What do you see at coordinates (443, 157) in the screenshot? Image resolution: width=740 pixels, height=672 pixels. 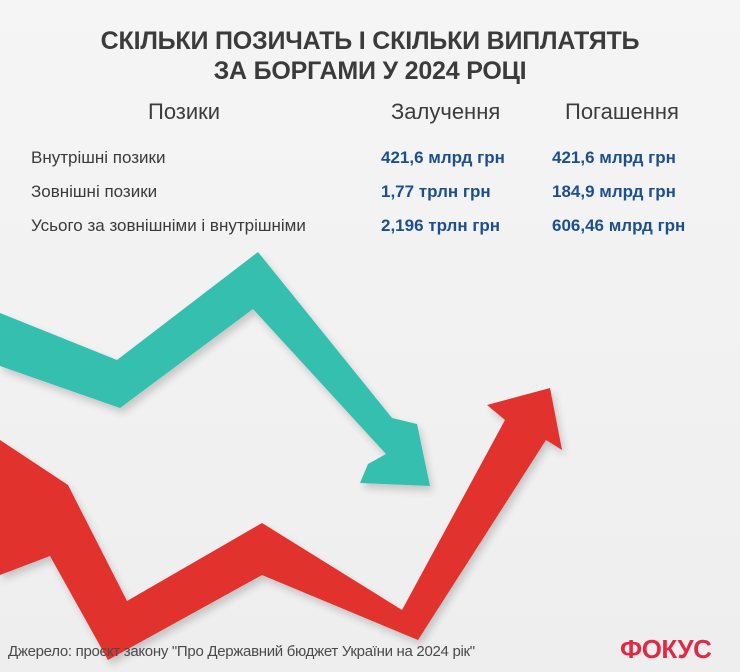 I see `value-domestic-borrowing: 421,6 млрд грн` at bounding box center [443, 157].